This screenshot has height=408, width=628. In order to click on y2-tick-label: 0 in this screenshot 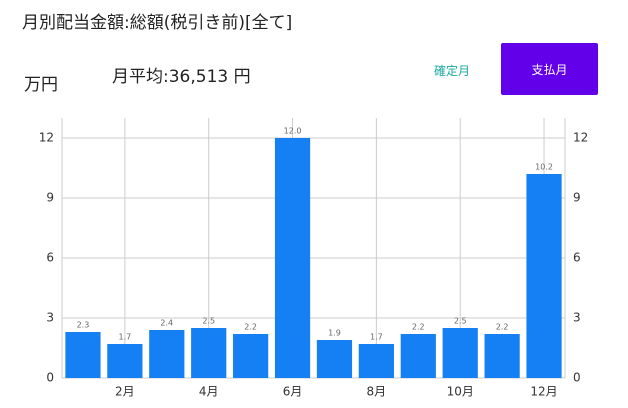, I will do `click(577, 378)`.